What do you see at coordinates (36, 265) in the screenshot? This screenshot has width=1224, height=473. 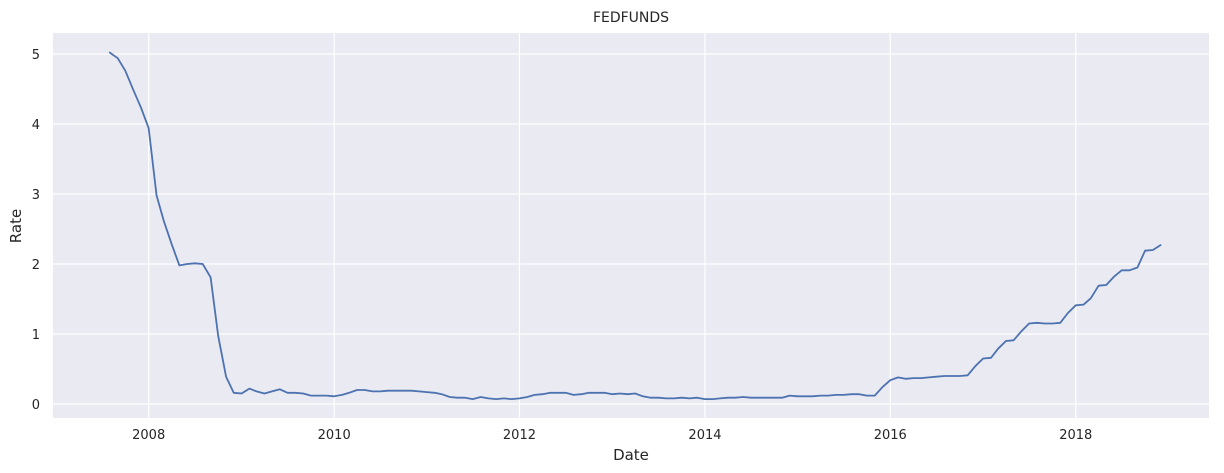 I see `y-tick-label: 2` at bounding box center [36, 265].